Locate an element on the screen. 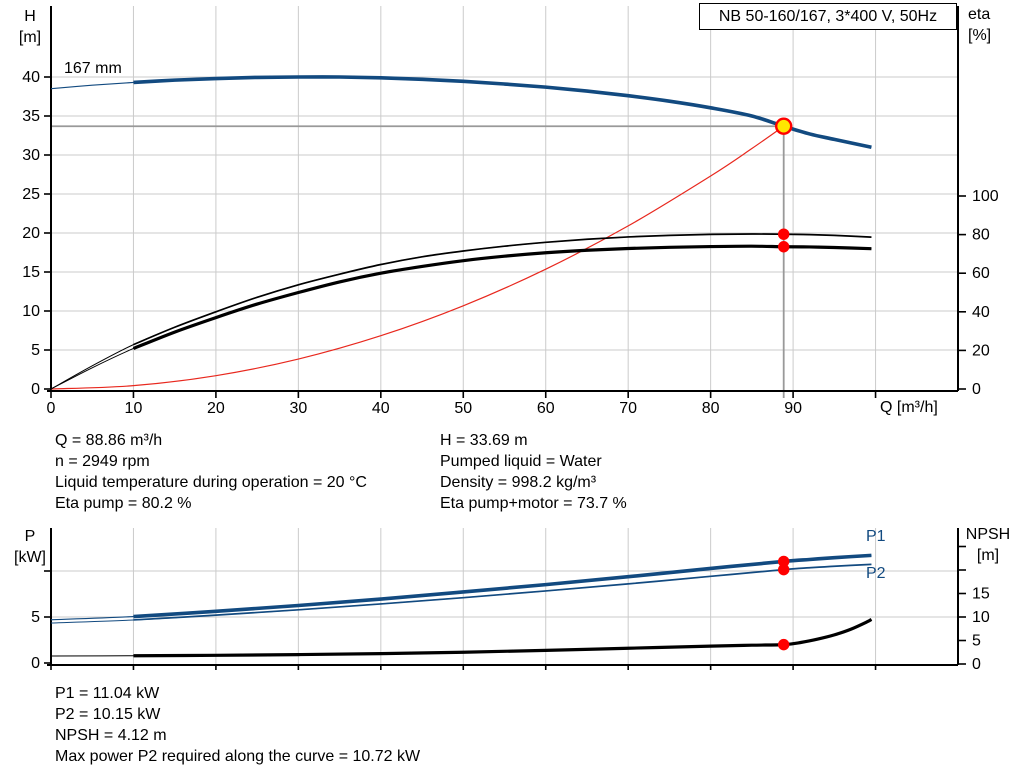 The height and width of the screenshot is (781, 1024). qh-left-axis-name: H is located at coordinates (30, 16).